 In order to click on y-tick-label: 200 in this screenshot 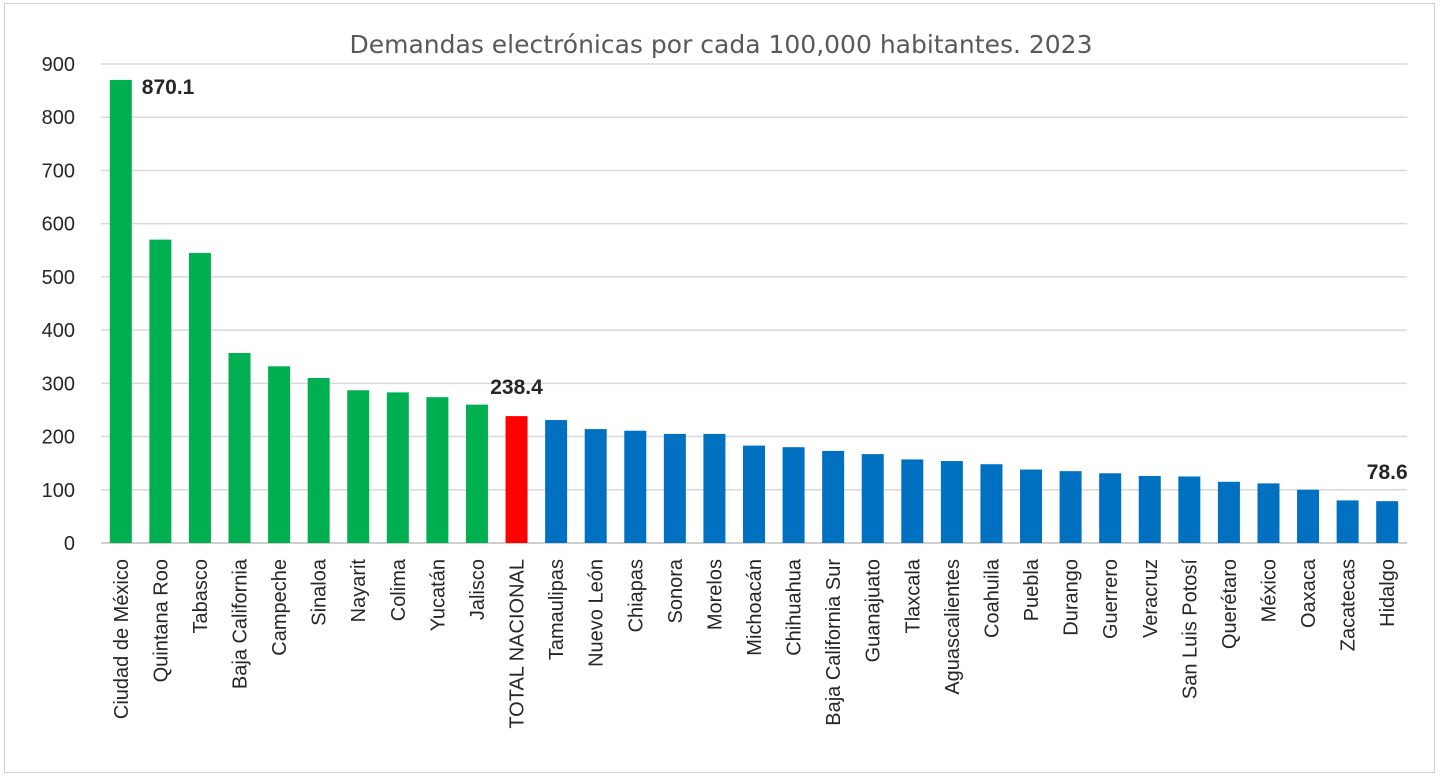, I will do `click(58, 438)`.